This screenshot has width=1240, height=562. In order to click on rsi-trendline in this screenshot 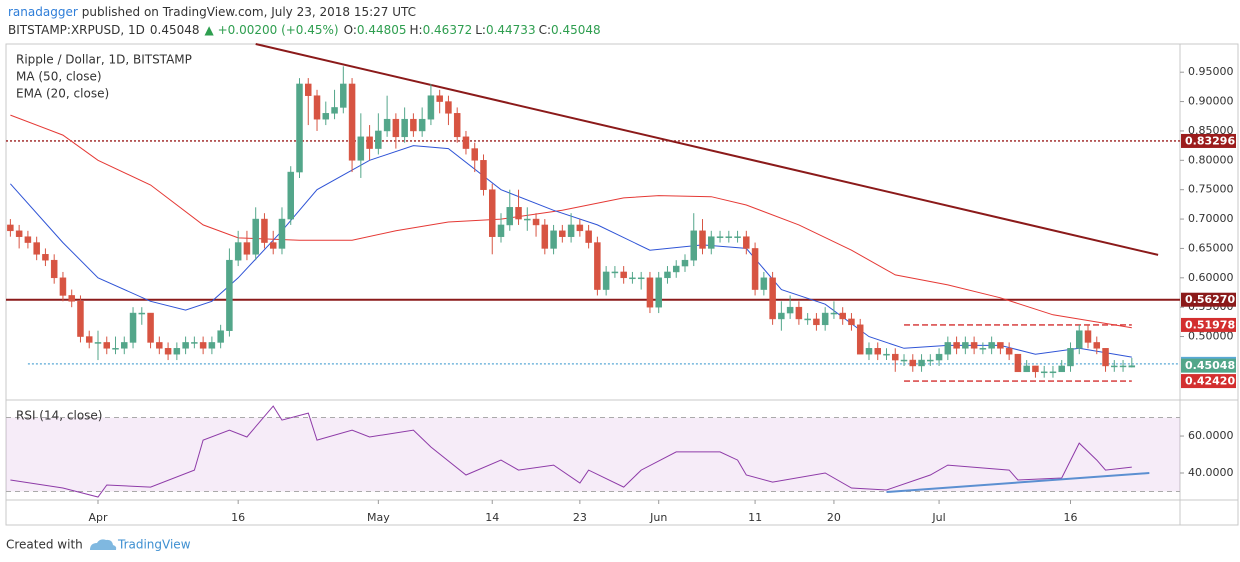, I will do `click(1018, 483)`.